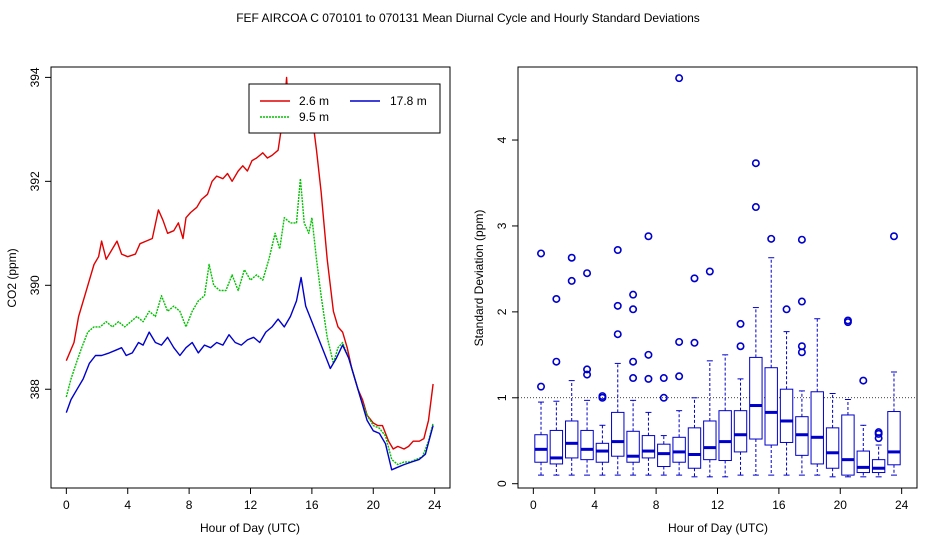 The image size is (936, 540). I want to click on right-ytick-label-2: 2, so click(502, 311).